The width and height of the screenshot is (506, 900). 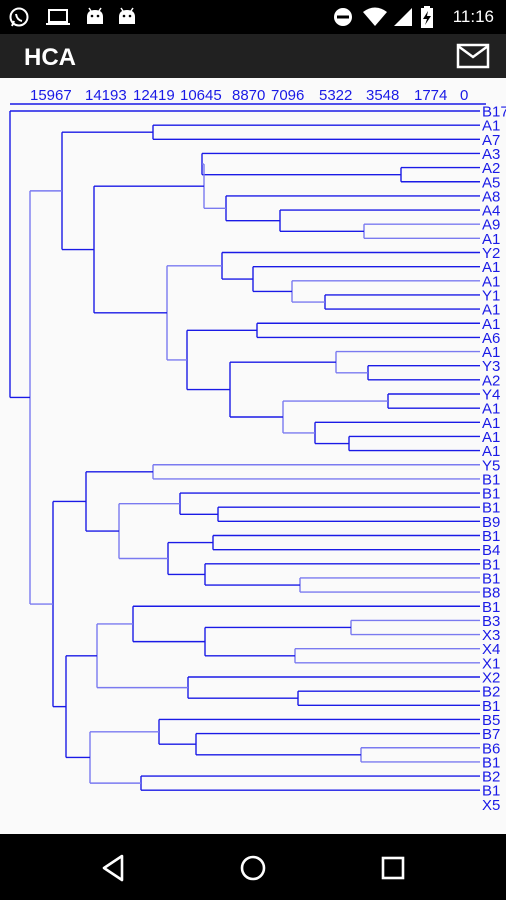 What do you see at coordinates (491, 338) in the screenshot?
I see `leaf-label: A6` at bounding box center [491, 338].